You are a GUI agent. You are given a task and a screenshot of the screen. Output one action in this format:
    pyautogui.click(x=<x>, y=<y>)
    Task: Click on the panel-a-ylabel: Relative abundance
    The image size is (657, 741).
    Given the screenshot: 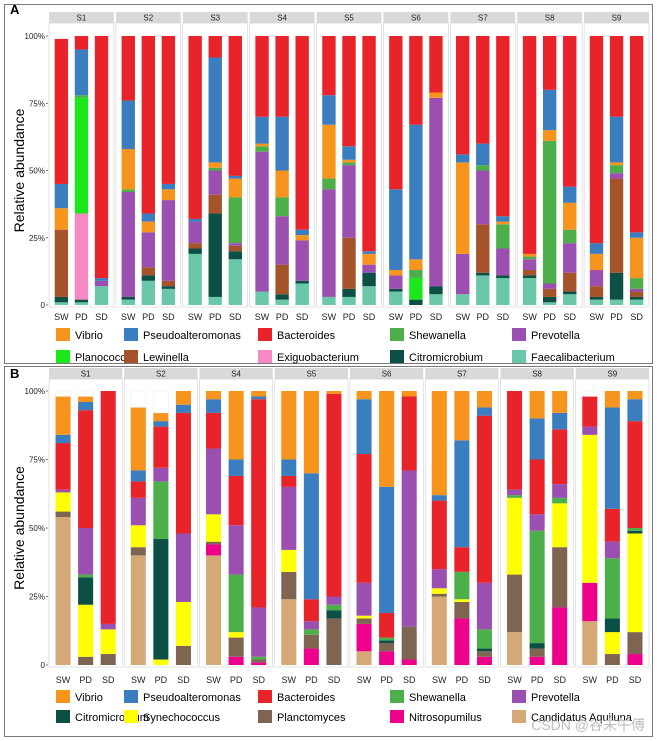 What is the action you would take?
    pyautogui.click(x=19, y=170)
    